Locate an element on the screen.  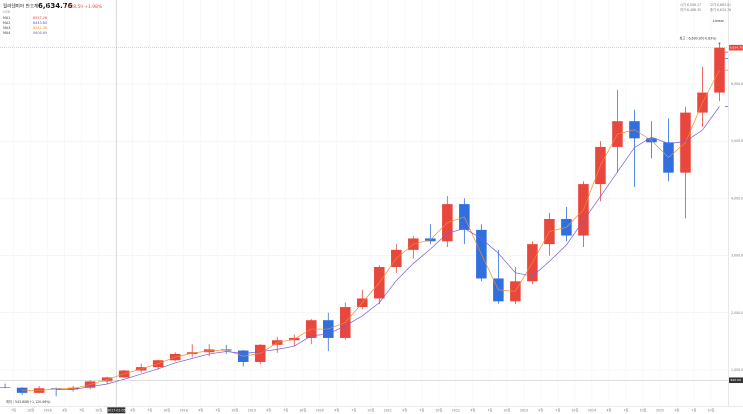
price: 6,634.76 is located at coordinates (55, 6).